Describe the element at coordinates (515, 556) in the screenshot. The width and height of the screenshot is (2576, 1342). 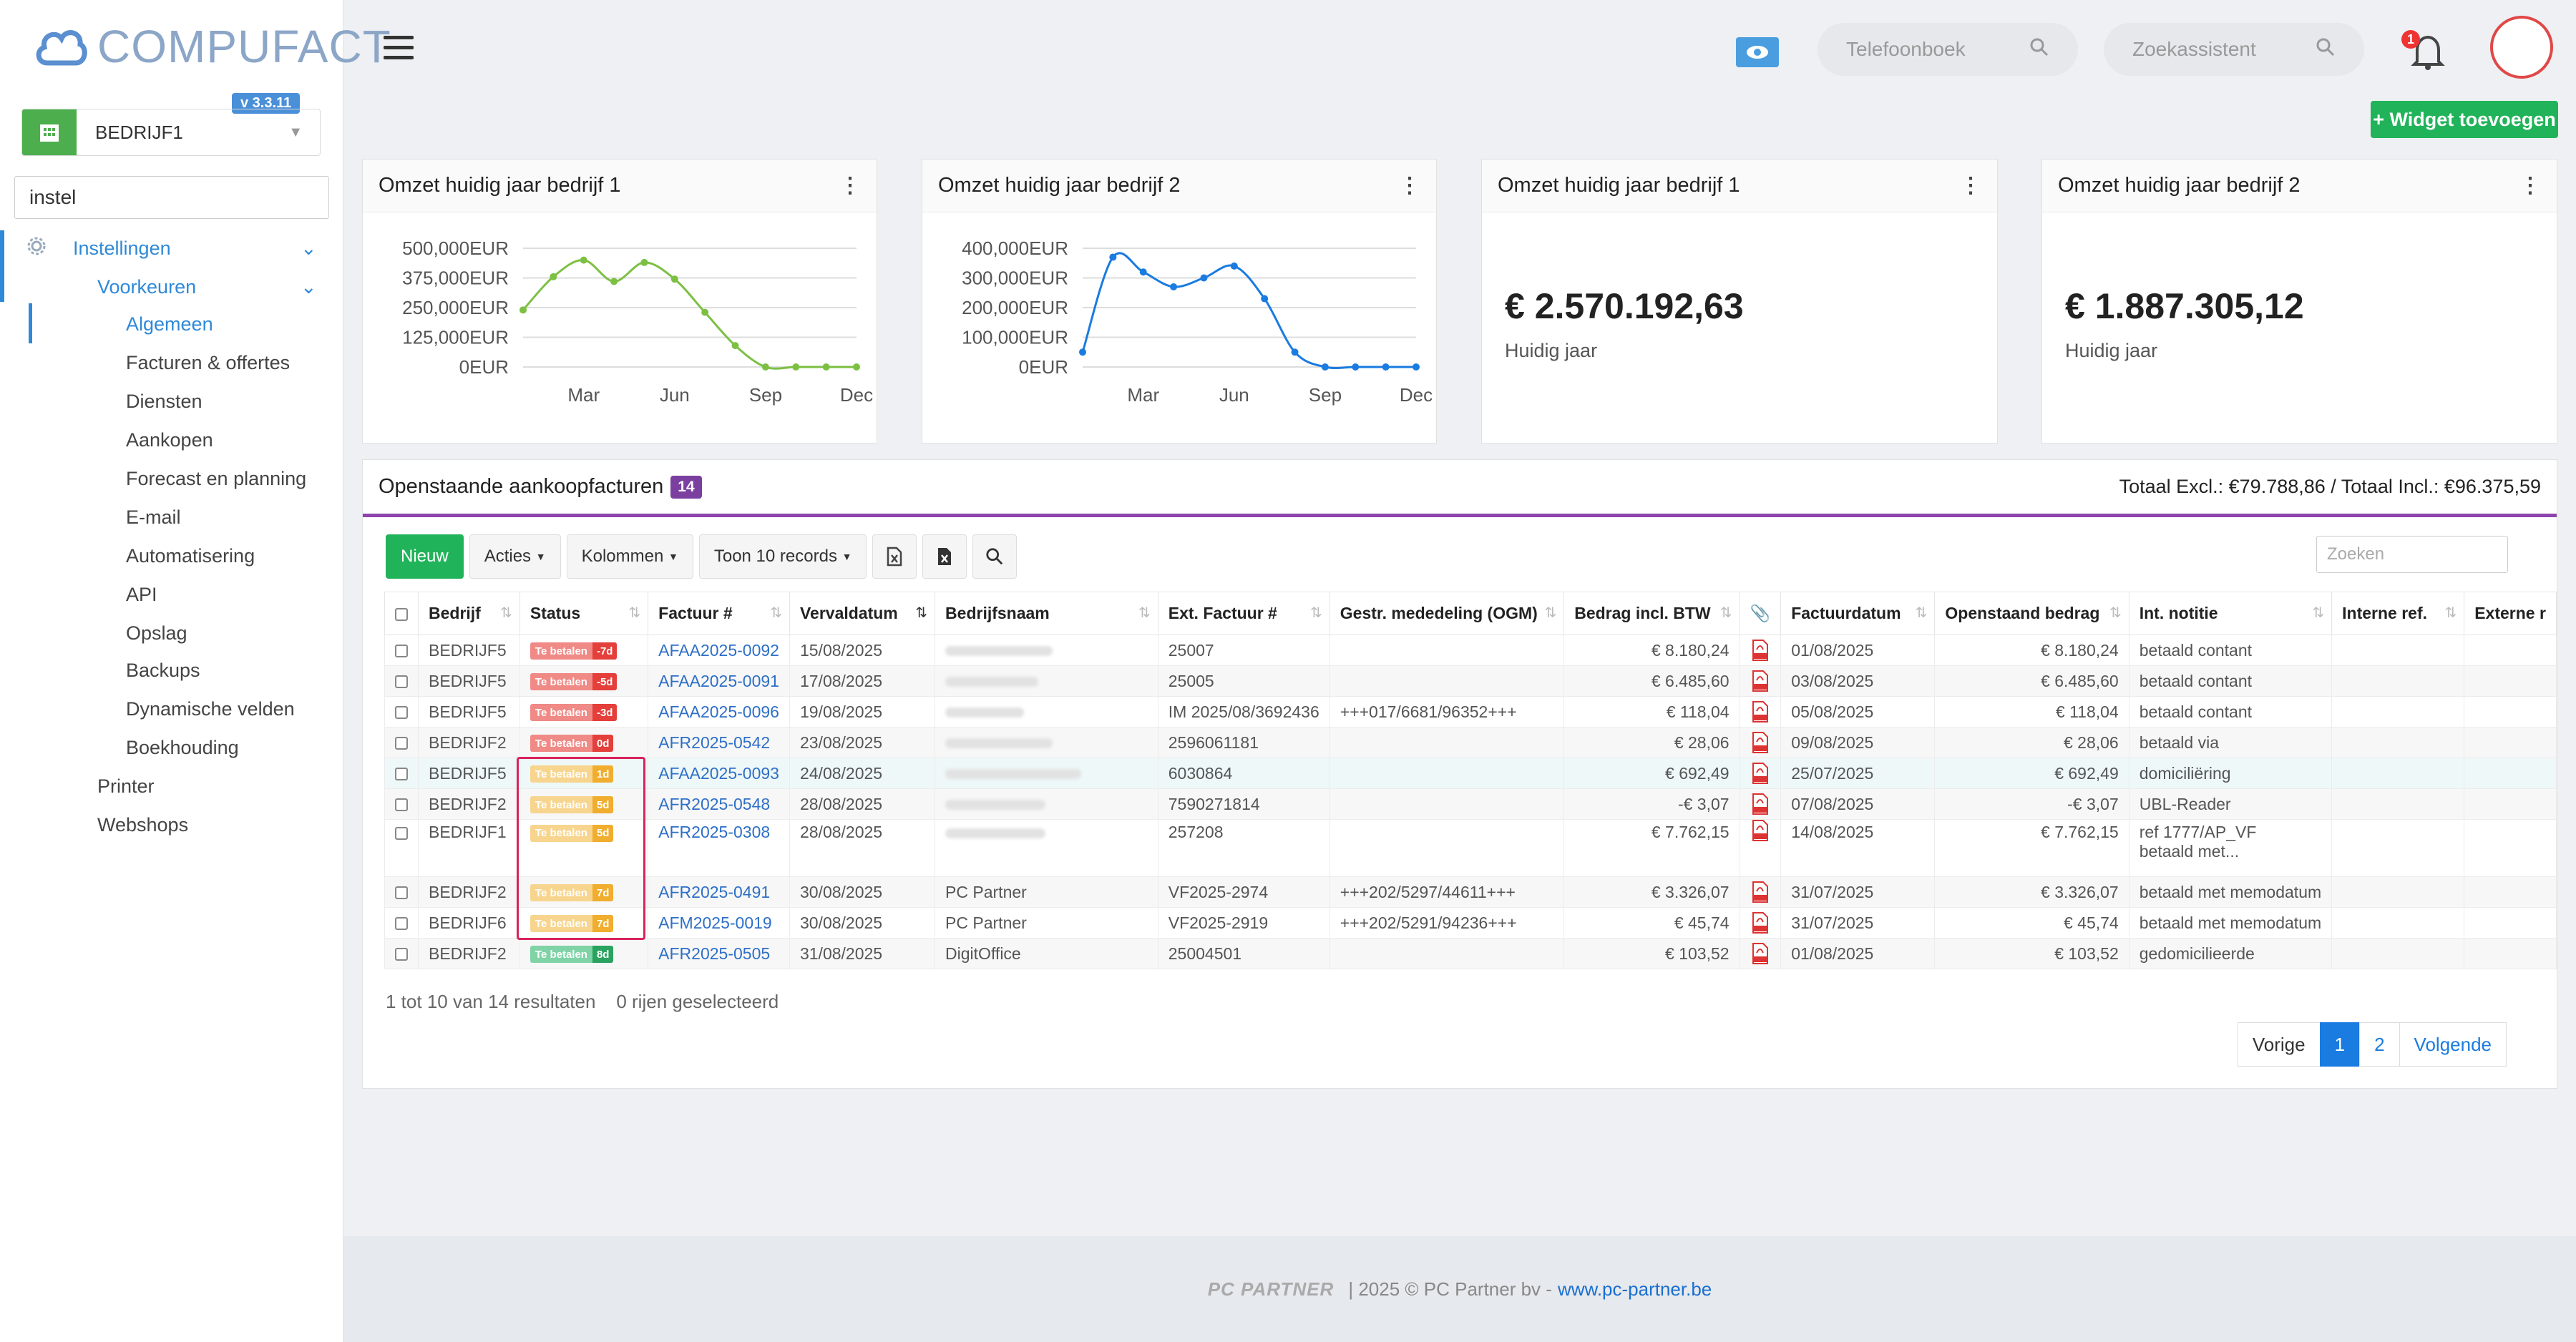
I see `actions-dropdown: Acties ▼` at that location.